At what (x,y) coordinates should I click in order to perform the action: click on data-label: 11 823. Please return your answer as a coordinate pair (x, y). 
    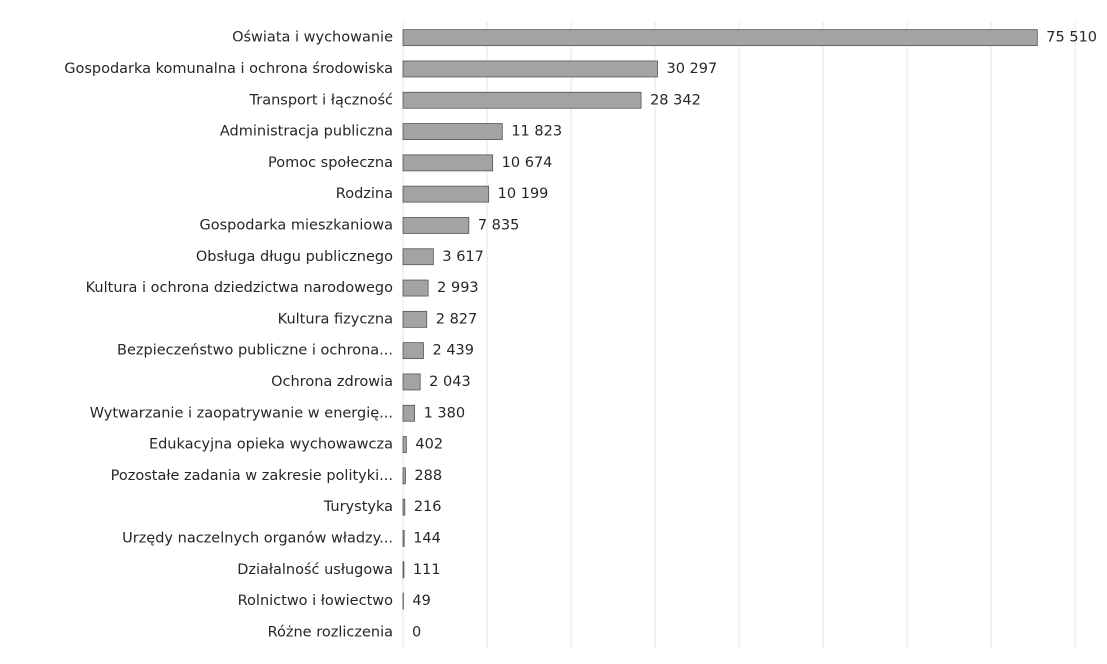
    Looking at the image, I should click on (536, 132).